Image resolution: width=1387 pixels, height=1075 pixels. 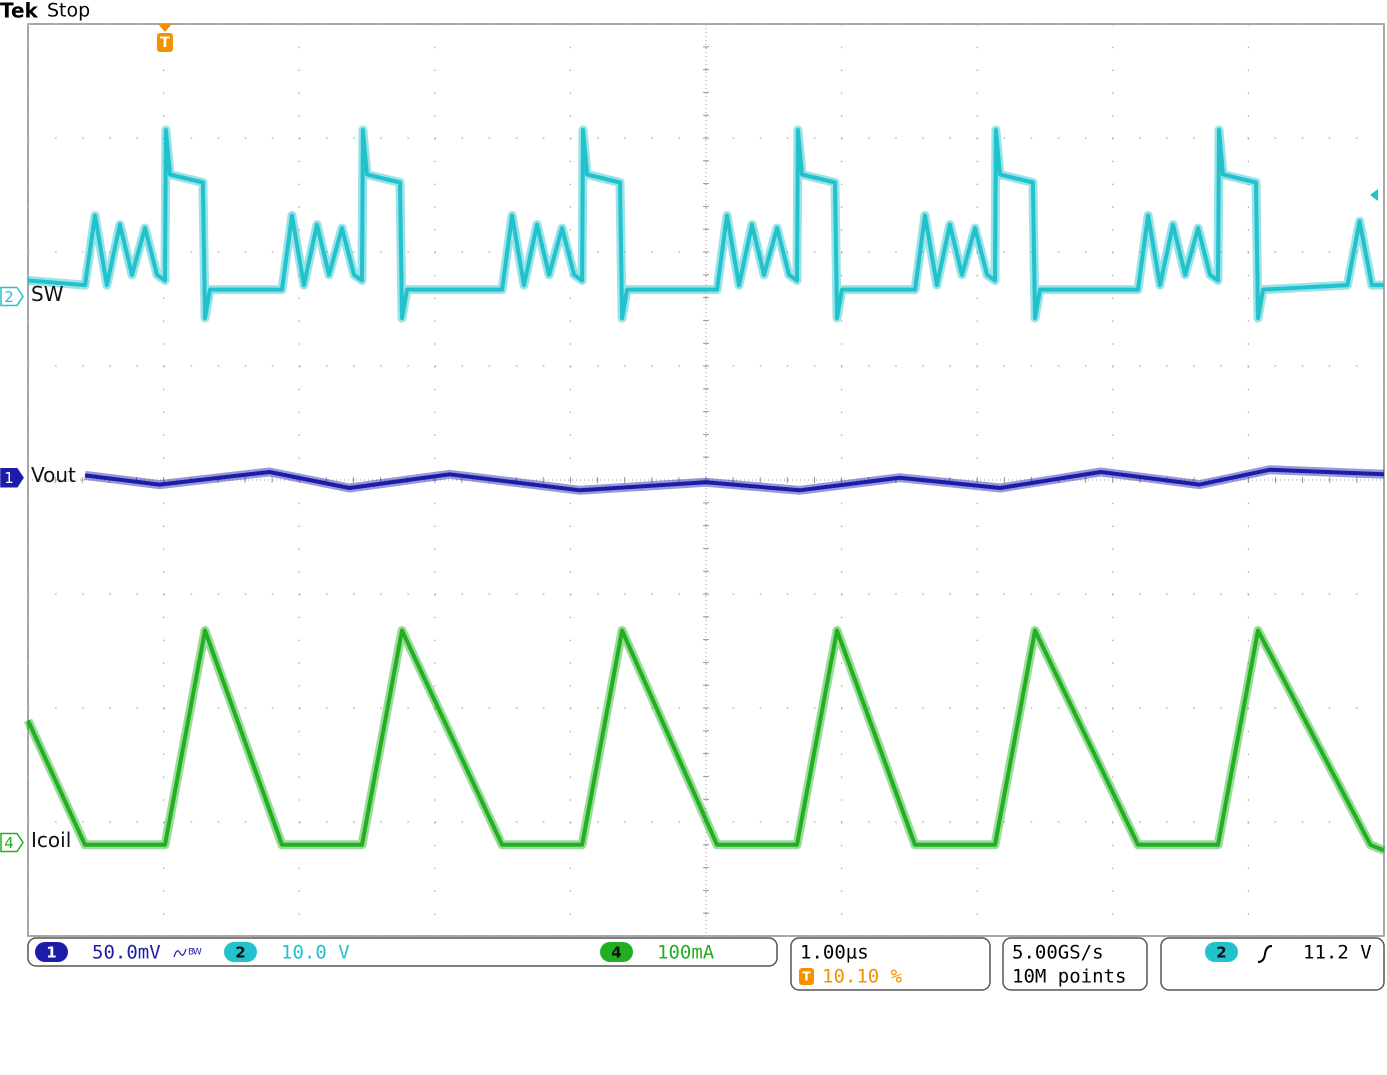 I want to click on channel-badge-number: 4, so click(x=616, y=953).